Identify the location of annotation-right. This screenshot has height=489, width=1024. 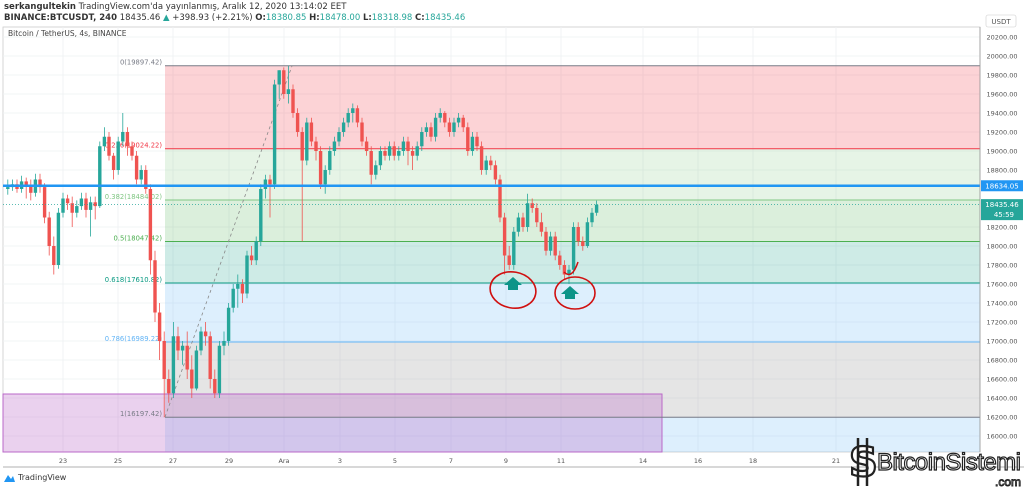
(575, 285).